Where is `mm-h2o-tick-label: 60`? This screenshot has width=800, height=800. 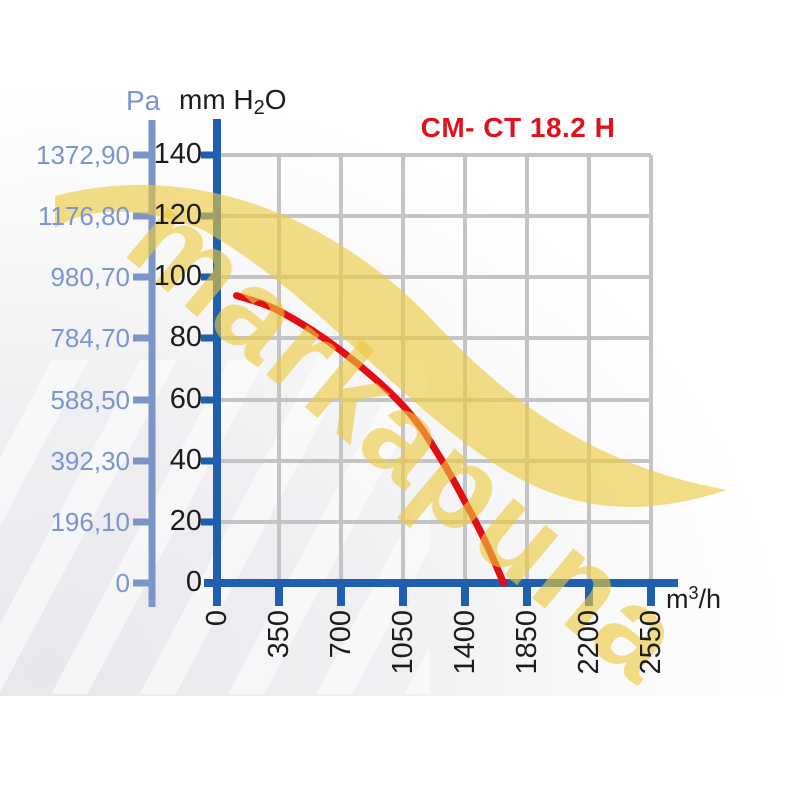
mm-h2o-tick-label: 60 is located at coordinates (185, 399).